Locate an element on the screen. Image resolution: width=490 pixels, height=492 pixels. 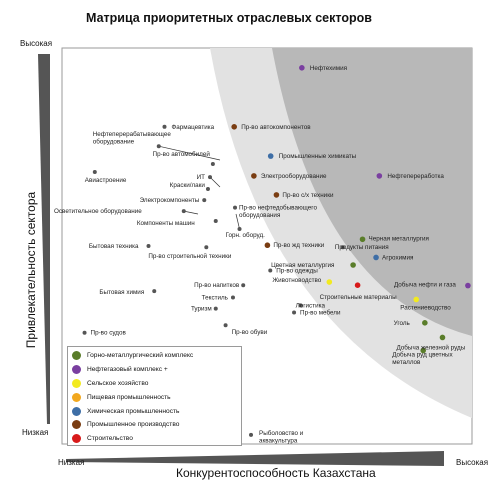
legend-item: Химическая промышленность is located at coordinates (154, 411).